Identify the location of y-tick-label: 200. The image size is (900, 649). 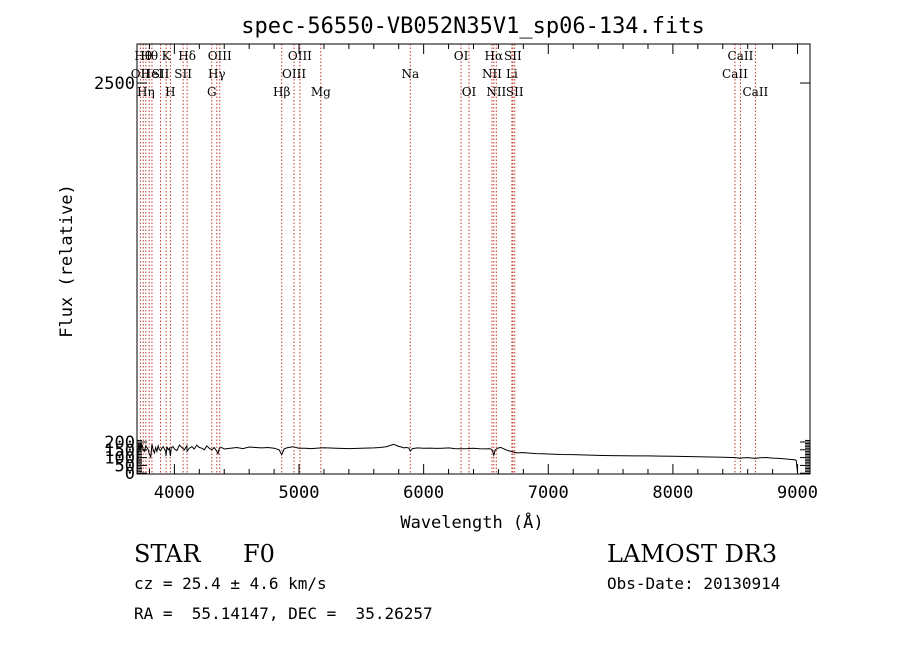
(119, 443).